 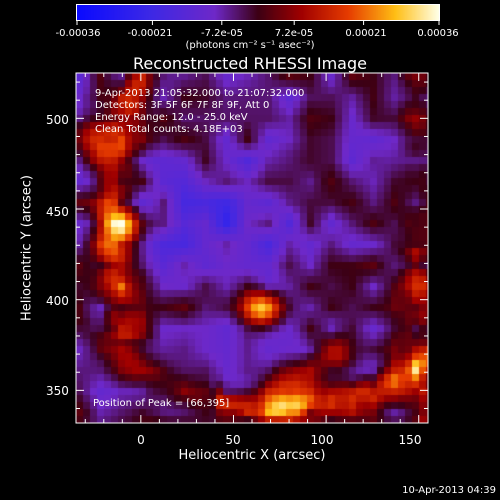 What do you see at coordinates (141, 440) in the screenshot?
I see `x-tick-label: 0` at bounding box center [141, 440].